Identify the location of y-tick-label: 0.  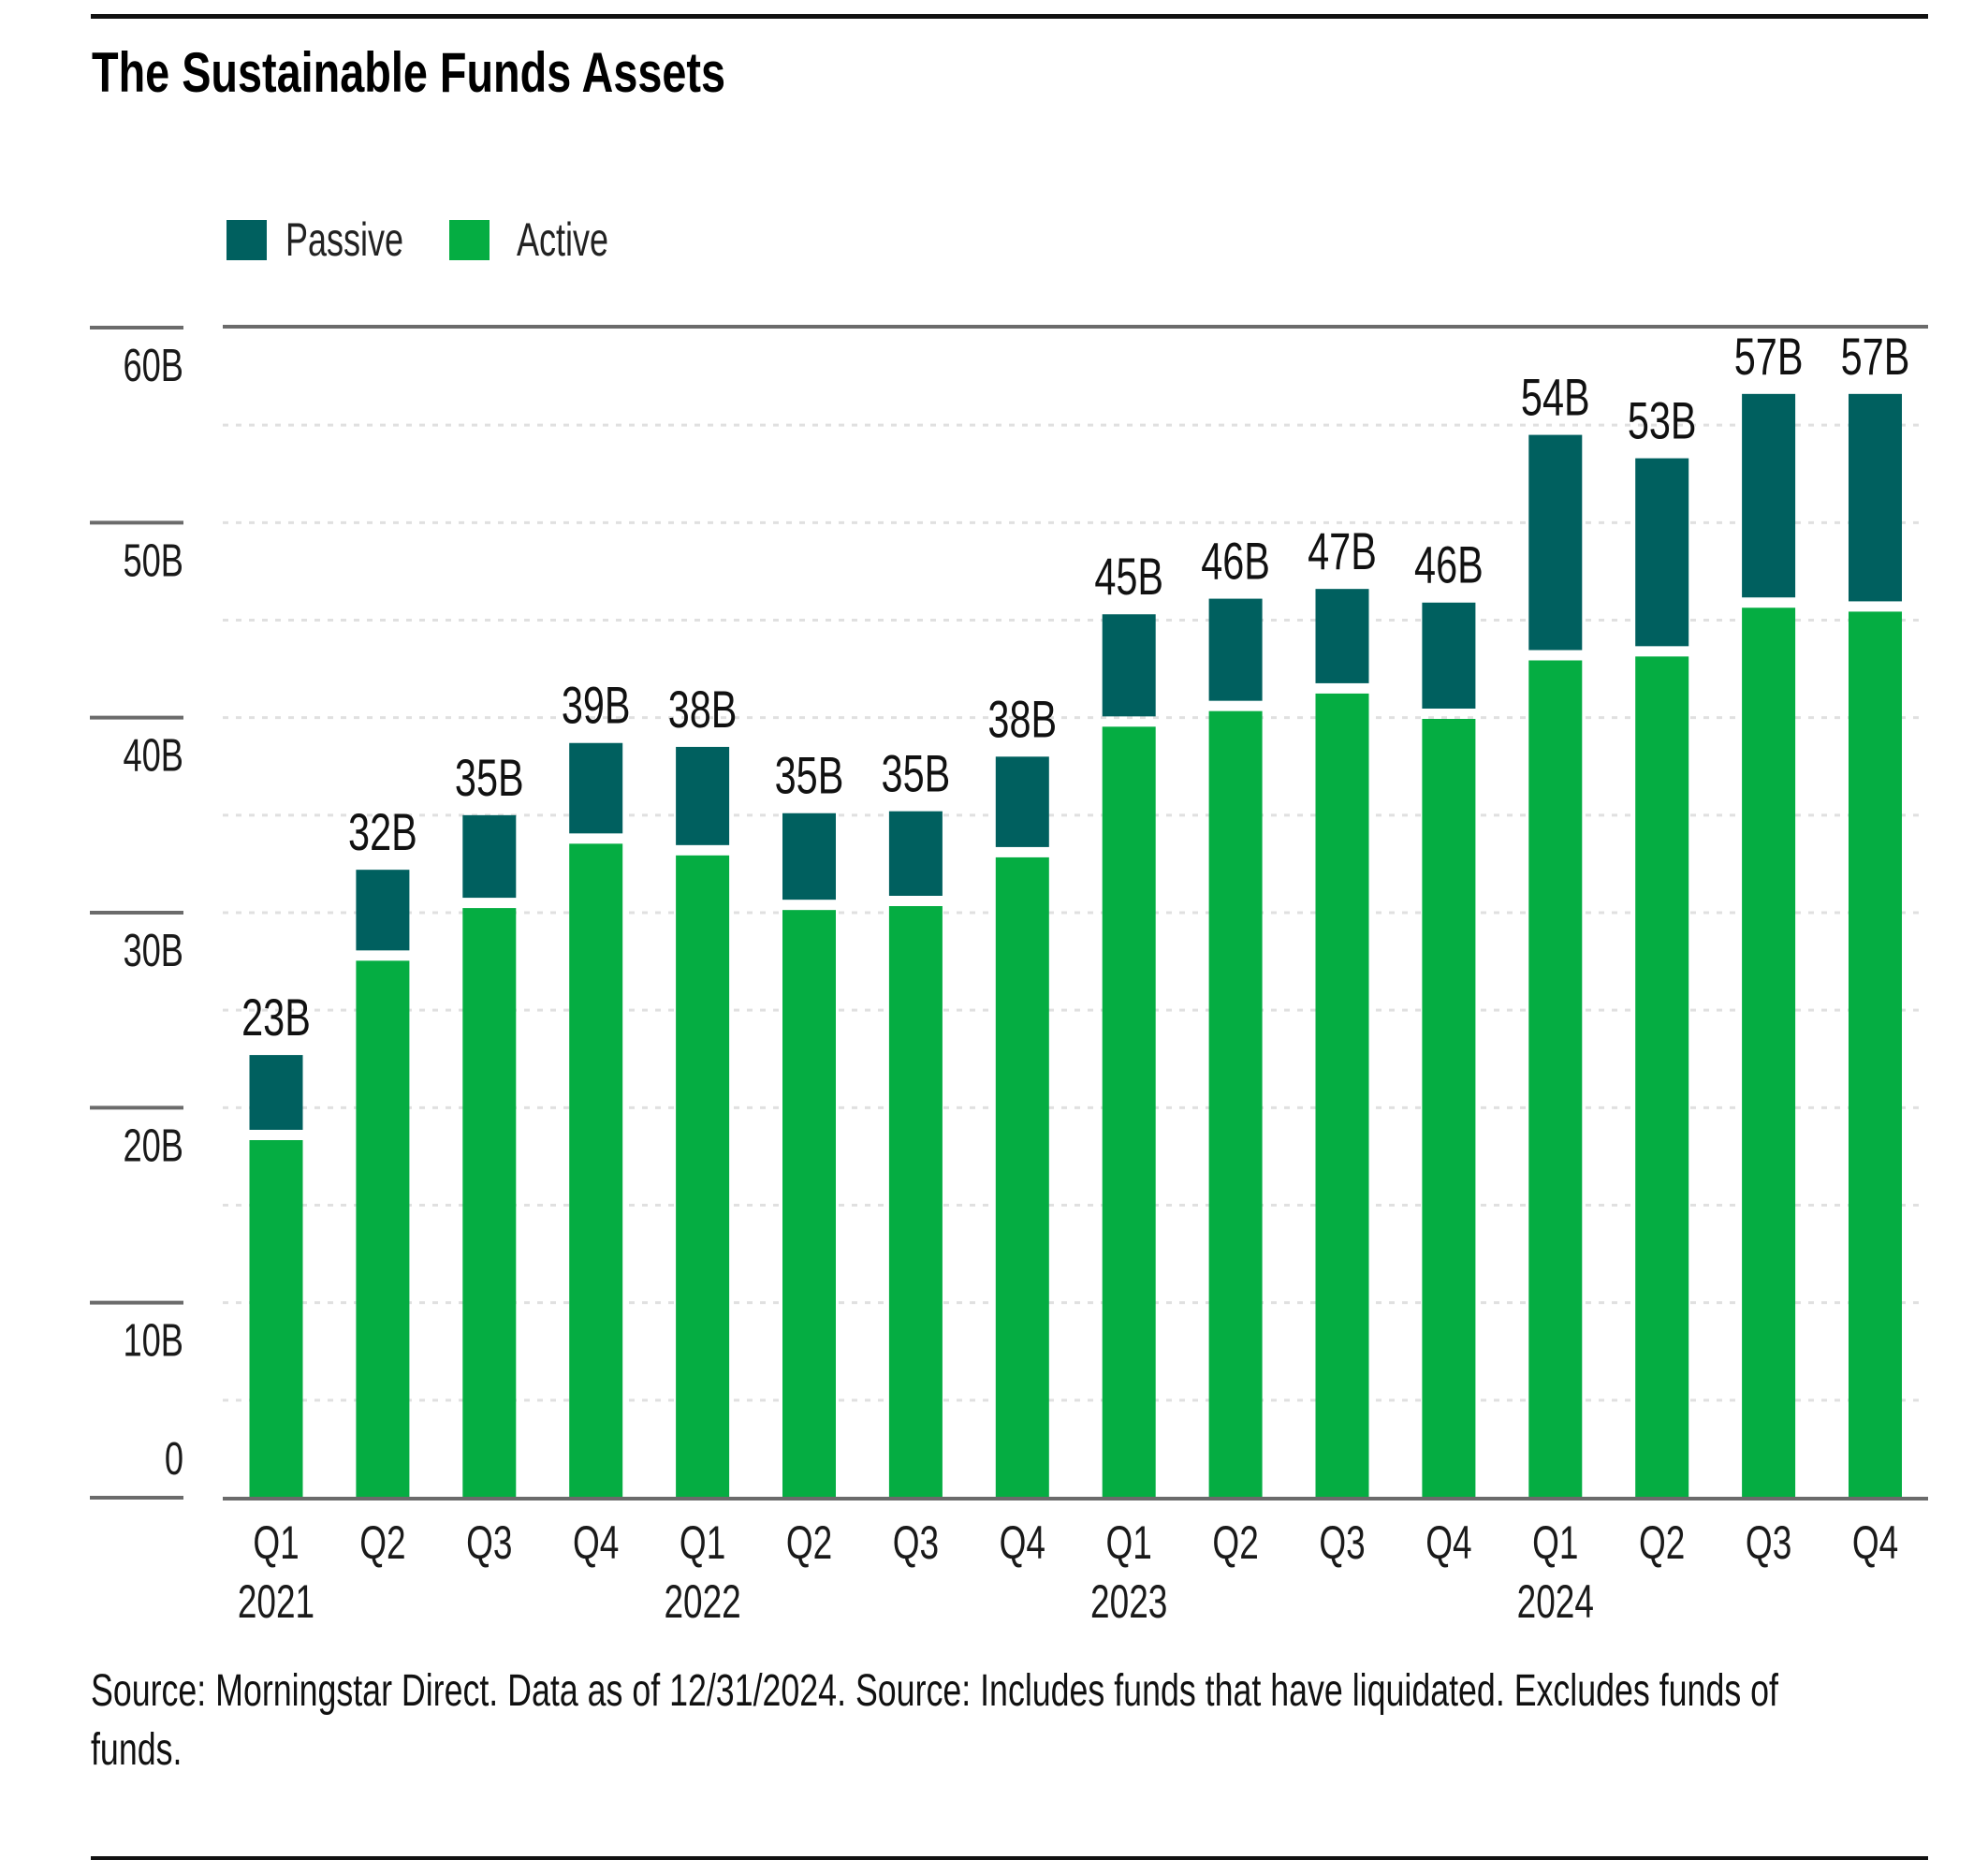
(174, 1460).